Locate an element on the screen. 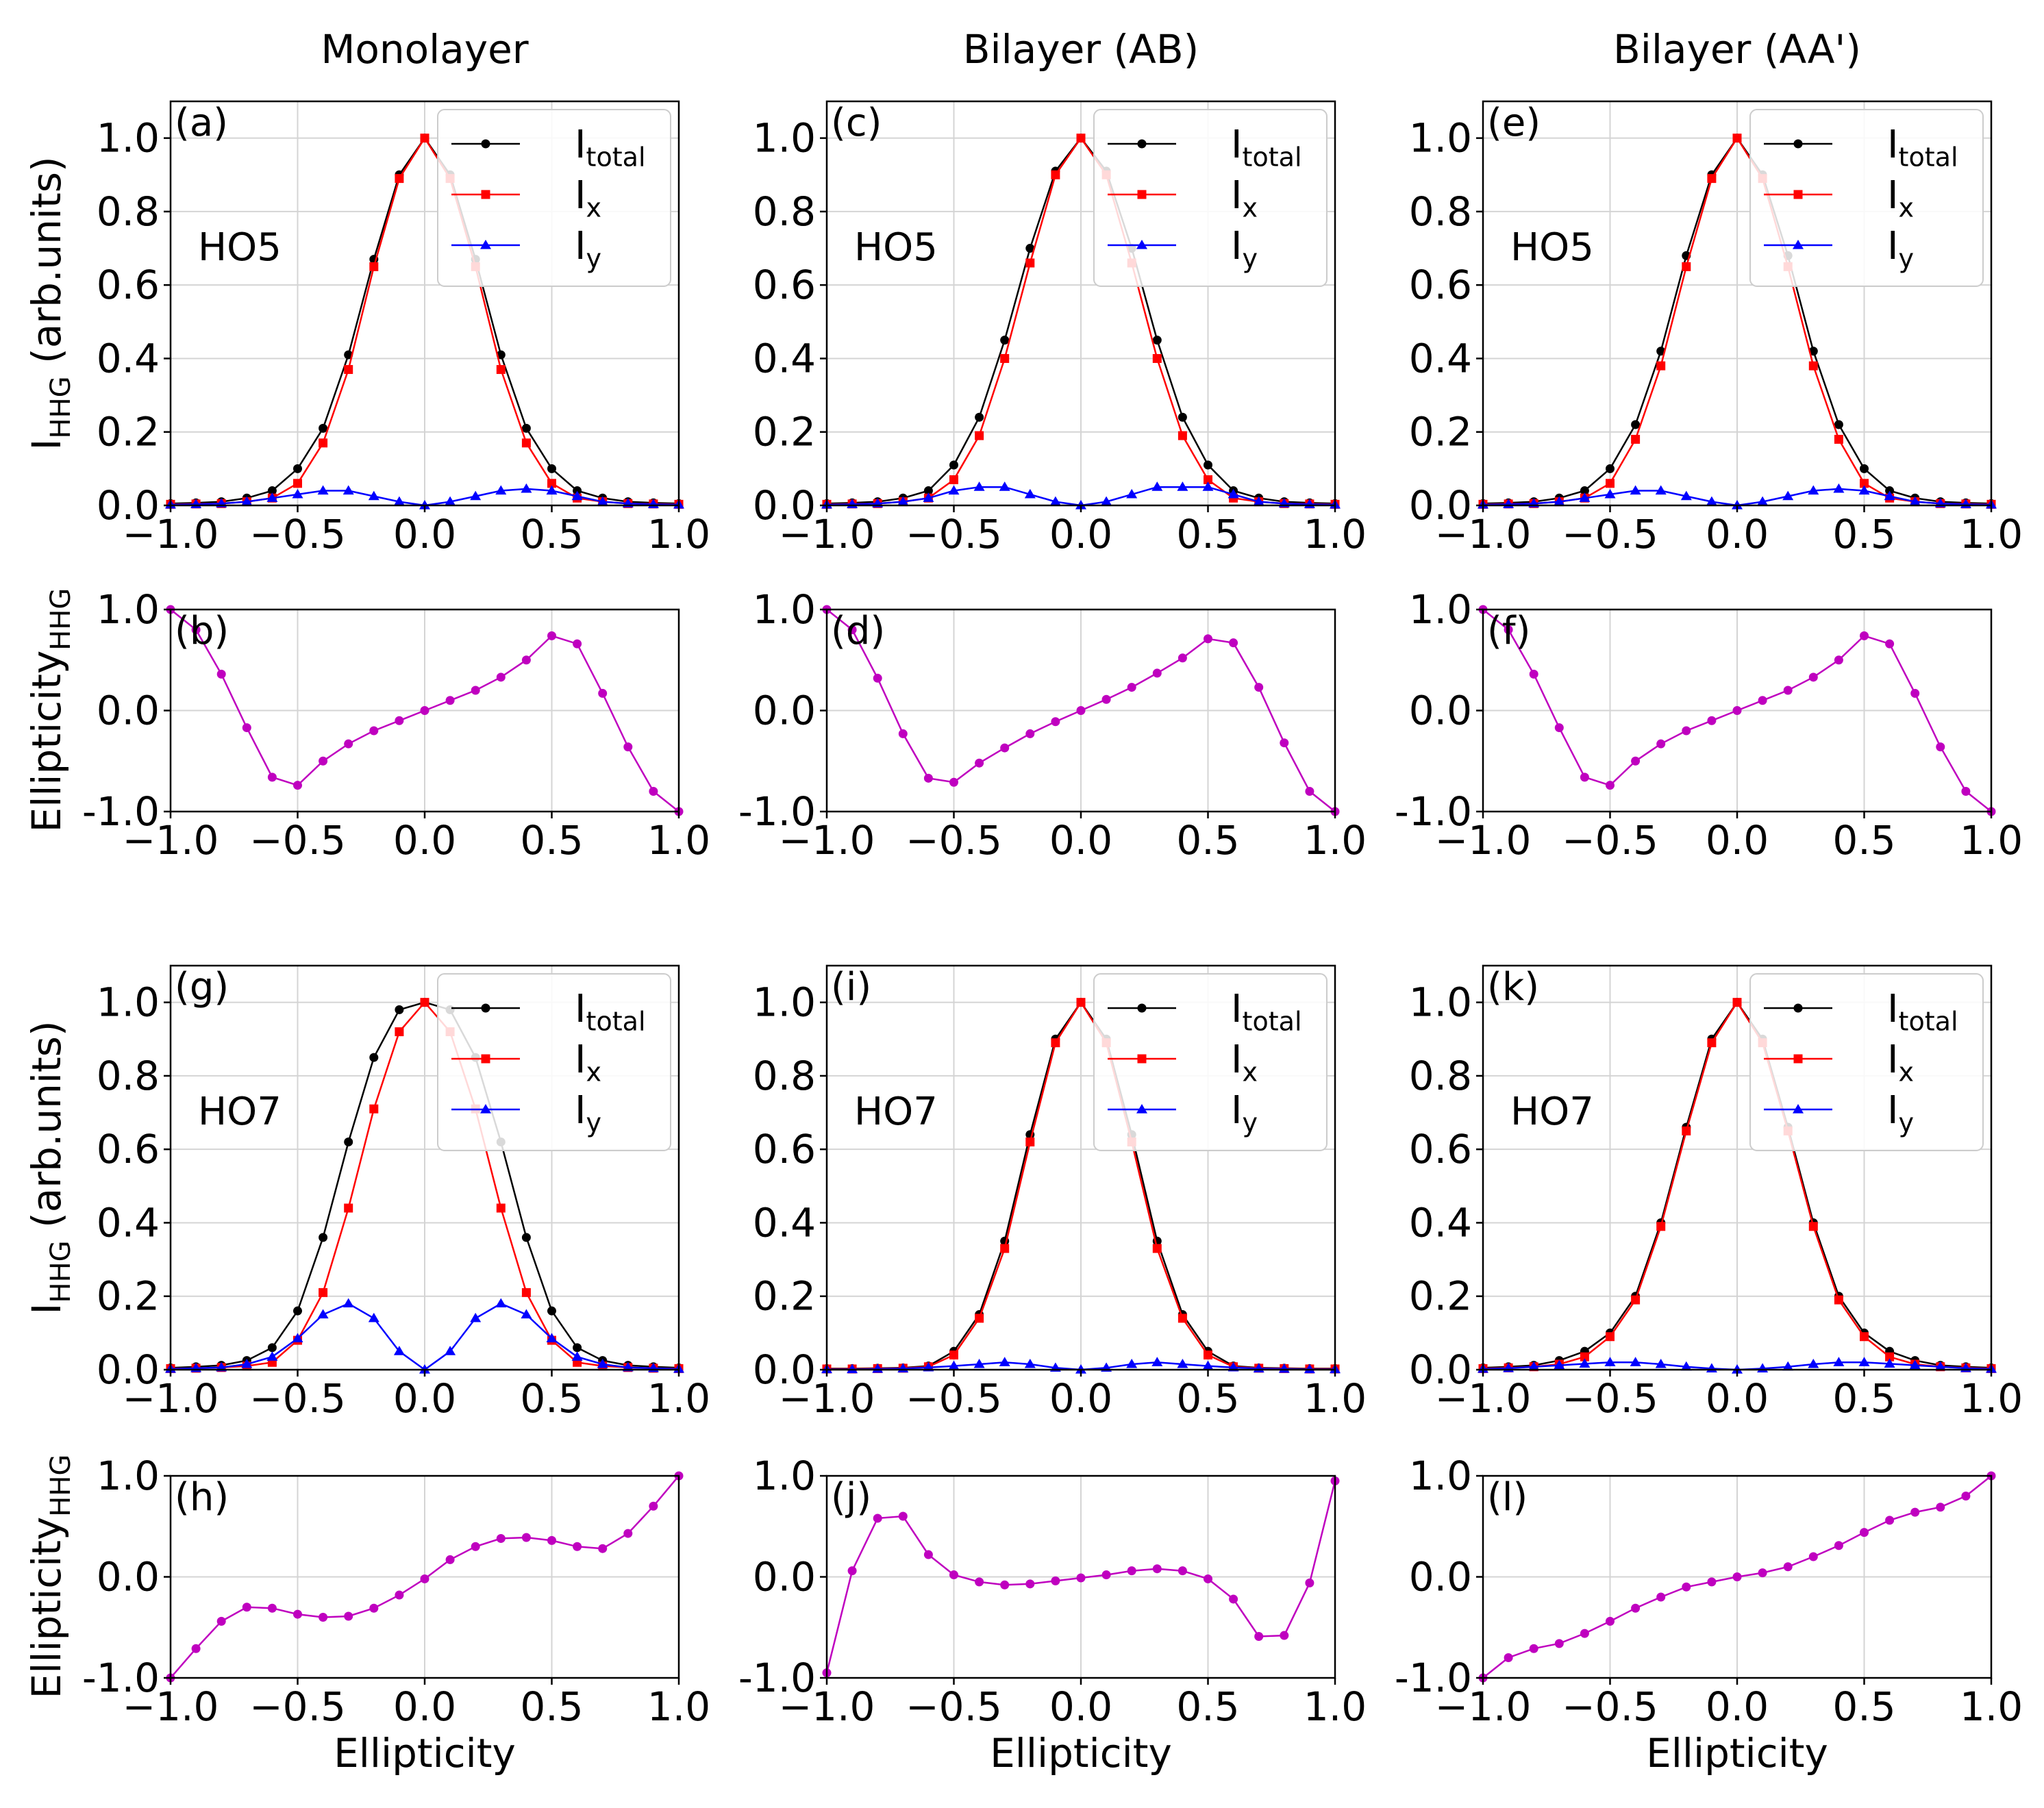 This screenshot has width=2044, height=1808. legend-item-y: Iy is located at coordinates (1183, 248).